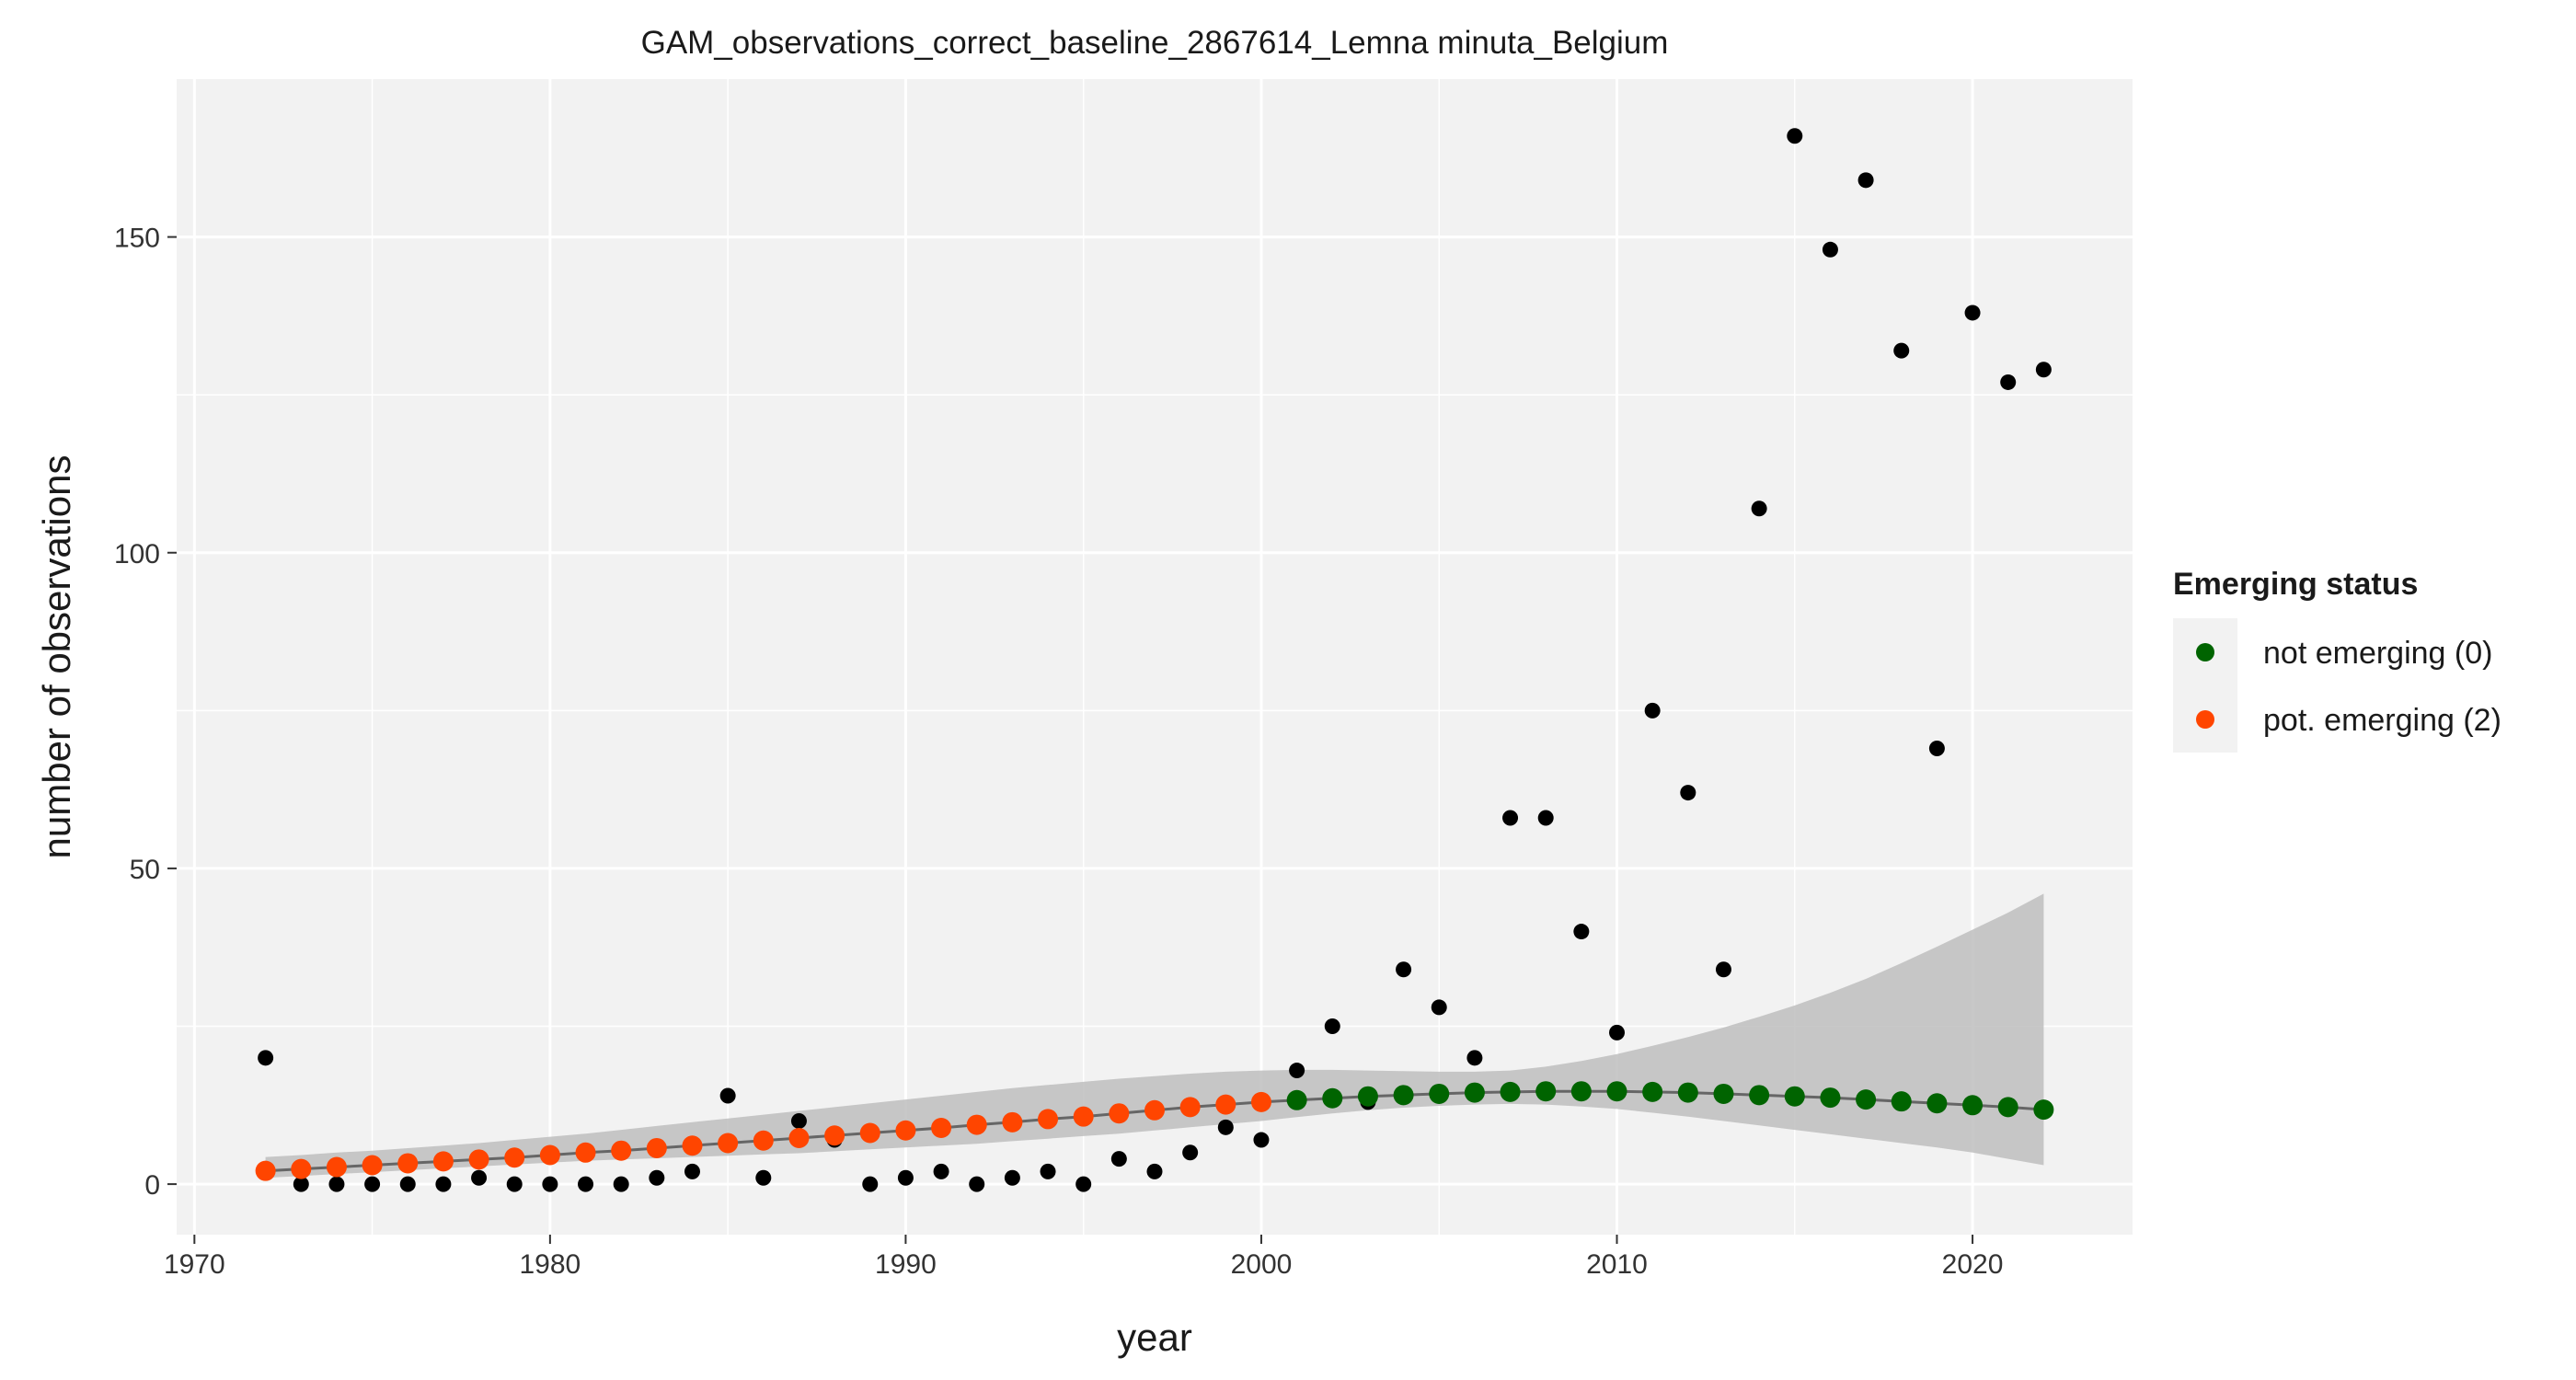  I want to click on fitted-points, so click(1154, 1131).